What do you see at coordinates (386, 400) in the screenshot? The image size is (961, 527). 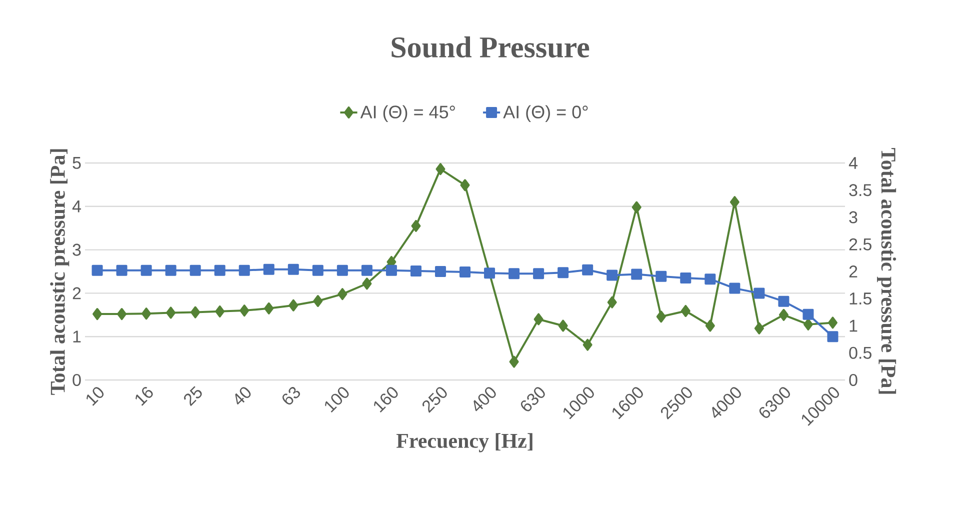 I see `x-tick-label: 160` at bounding box center [386, 400].